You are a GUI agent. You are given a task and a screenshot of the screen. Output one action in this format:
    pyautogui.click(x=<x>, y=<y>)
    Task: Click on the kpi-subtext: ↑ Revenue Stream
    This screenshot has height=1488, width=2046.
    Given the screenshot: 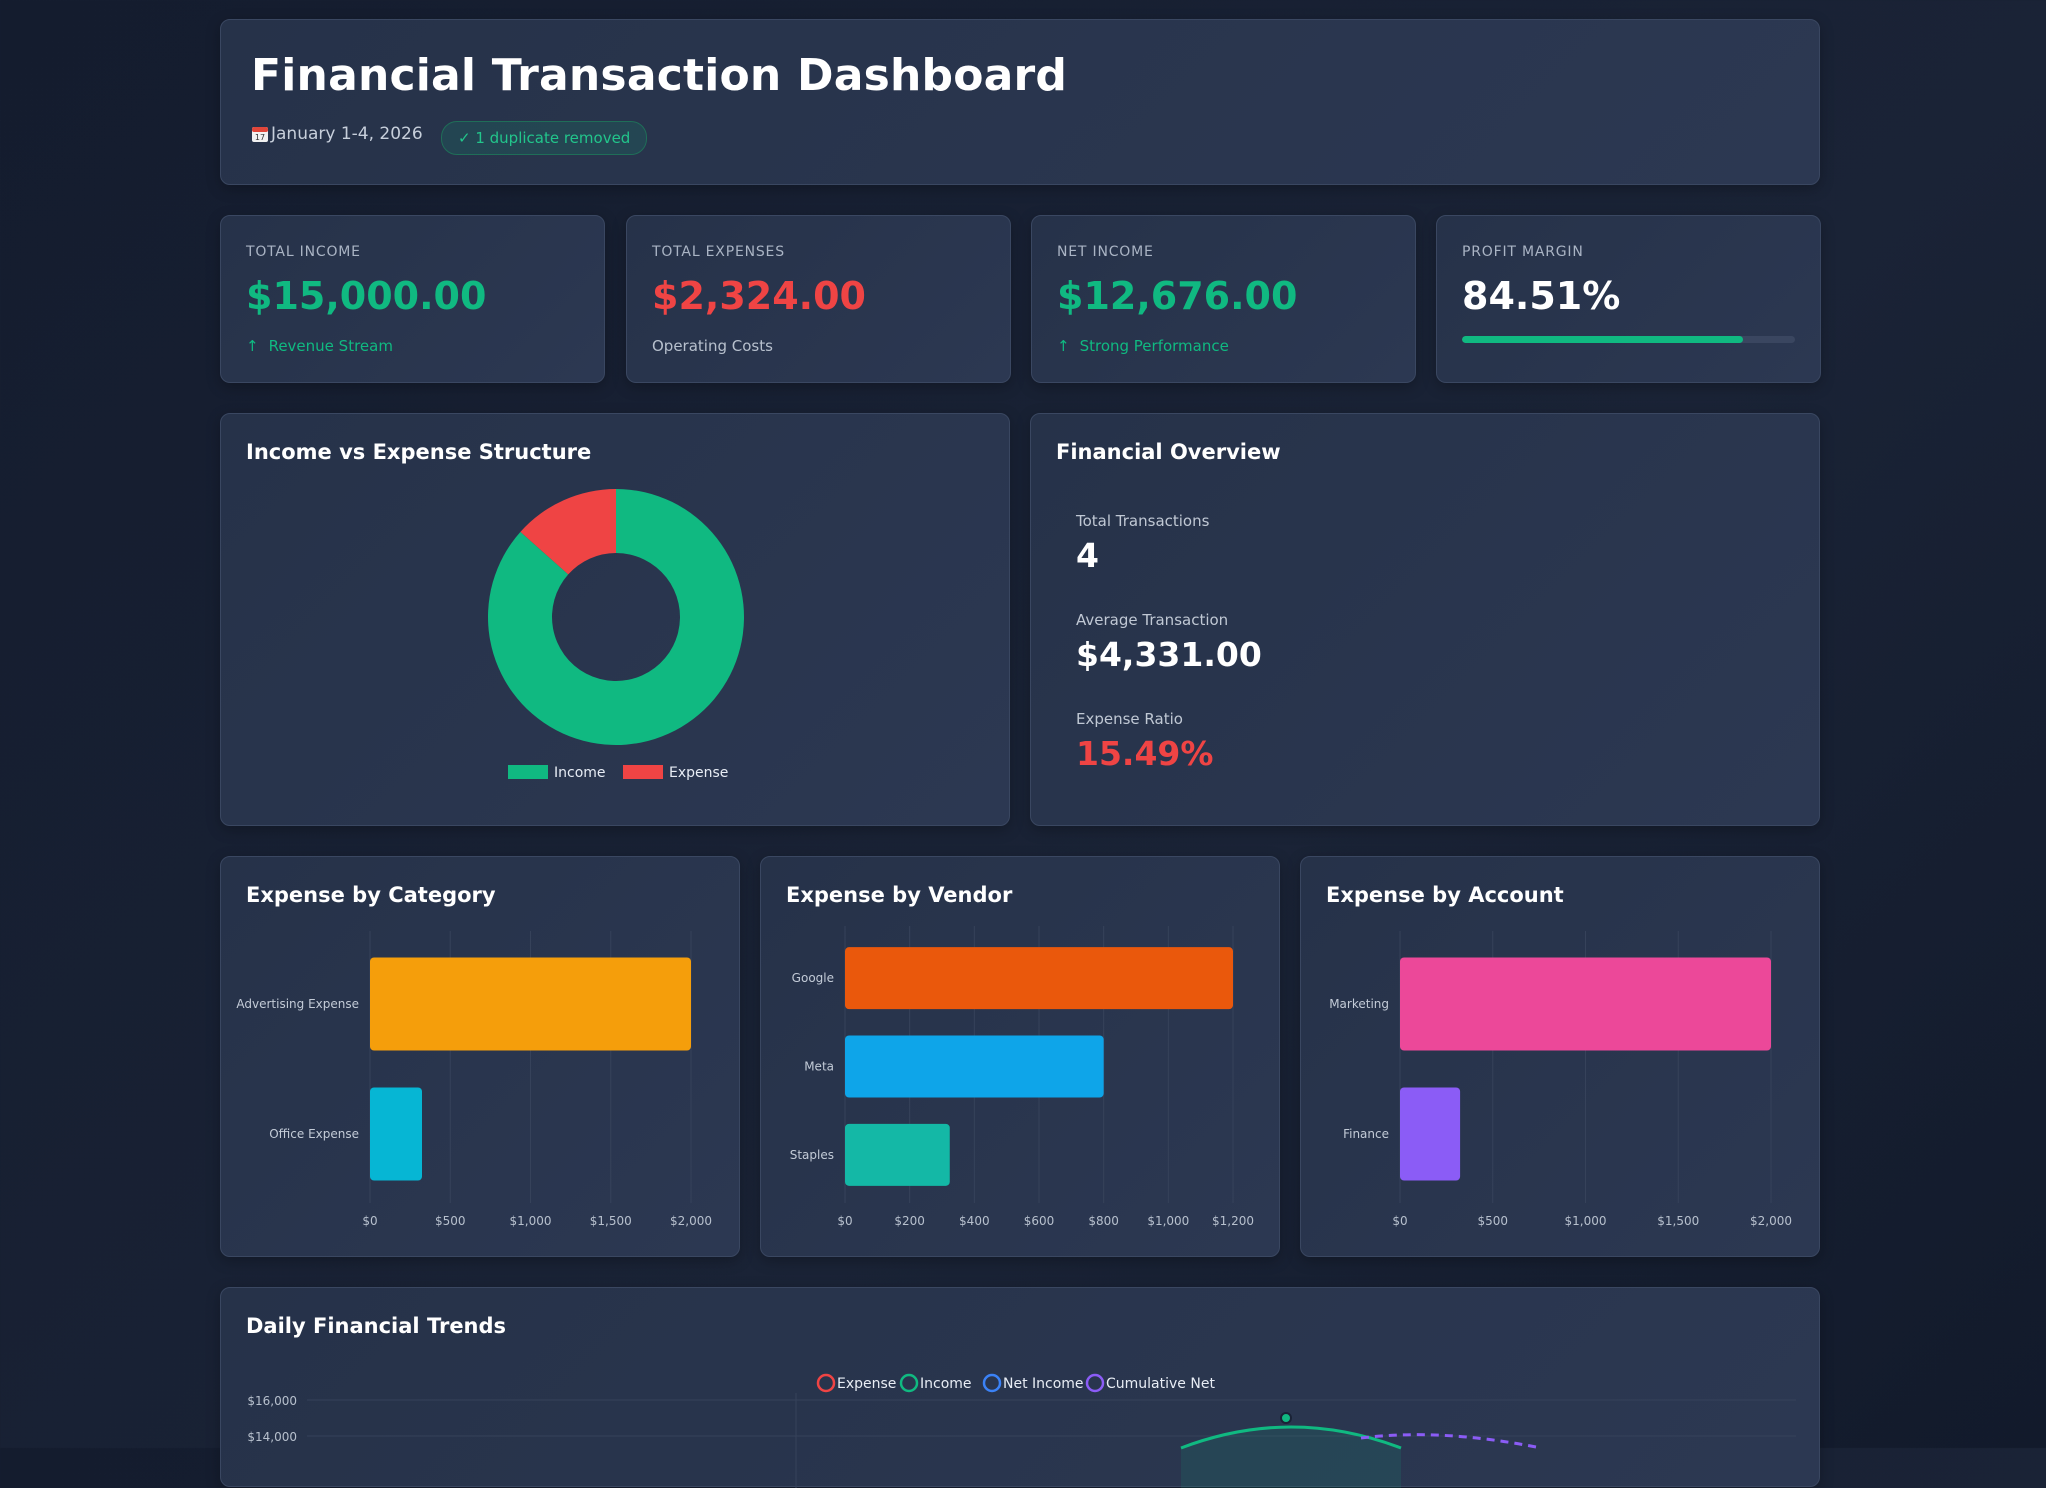 What is the action you would take?
    pyautogui.click(x=319, y=346)
    